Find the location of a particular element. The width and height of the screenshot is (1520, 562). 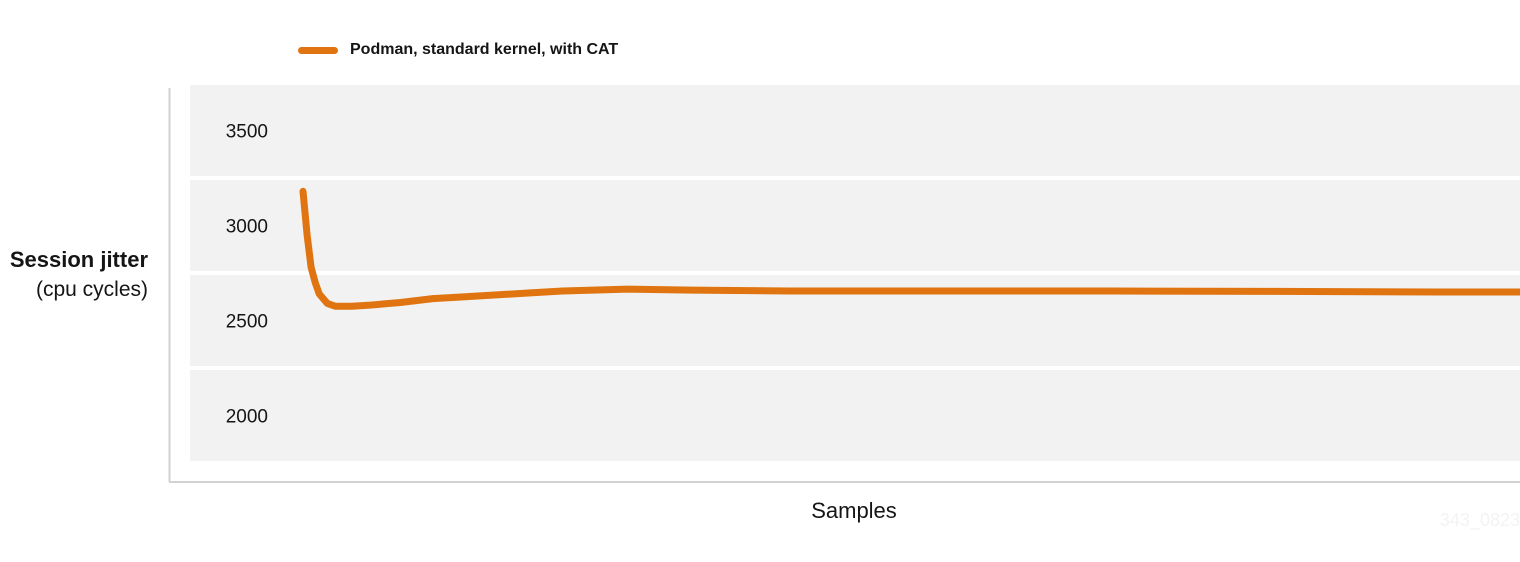

x-axis-label: Samples is located at coordinates (854, 510).